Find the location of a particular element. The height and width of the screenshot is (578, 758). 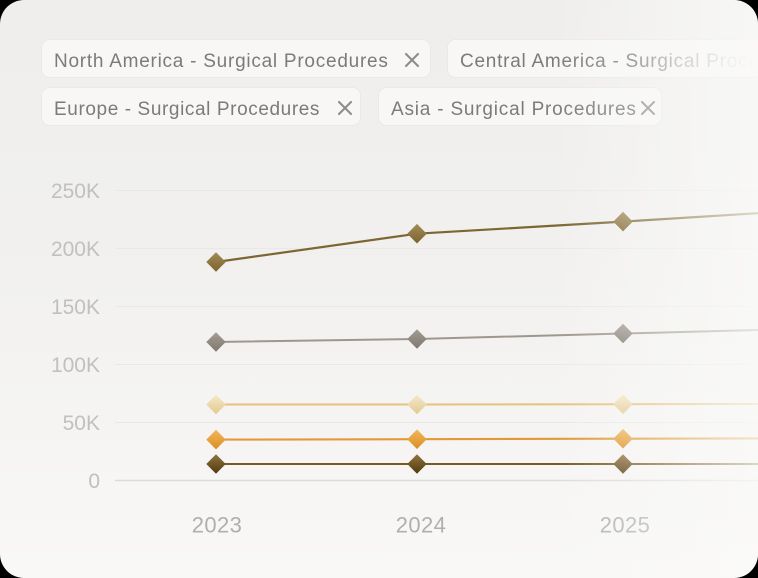

svg-text: 250K is located at coordinates (75, 191).